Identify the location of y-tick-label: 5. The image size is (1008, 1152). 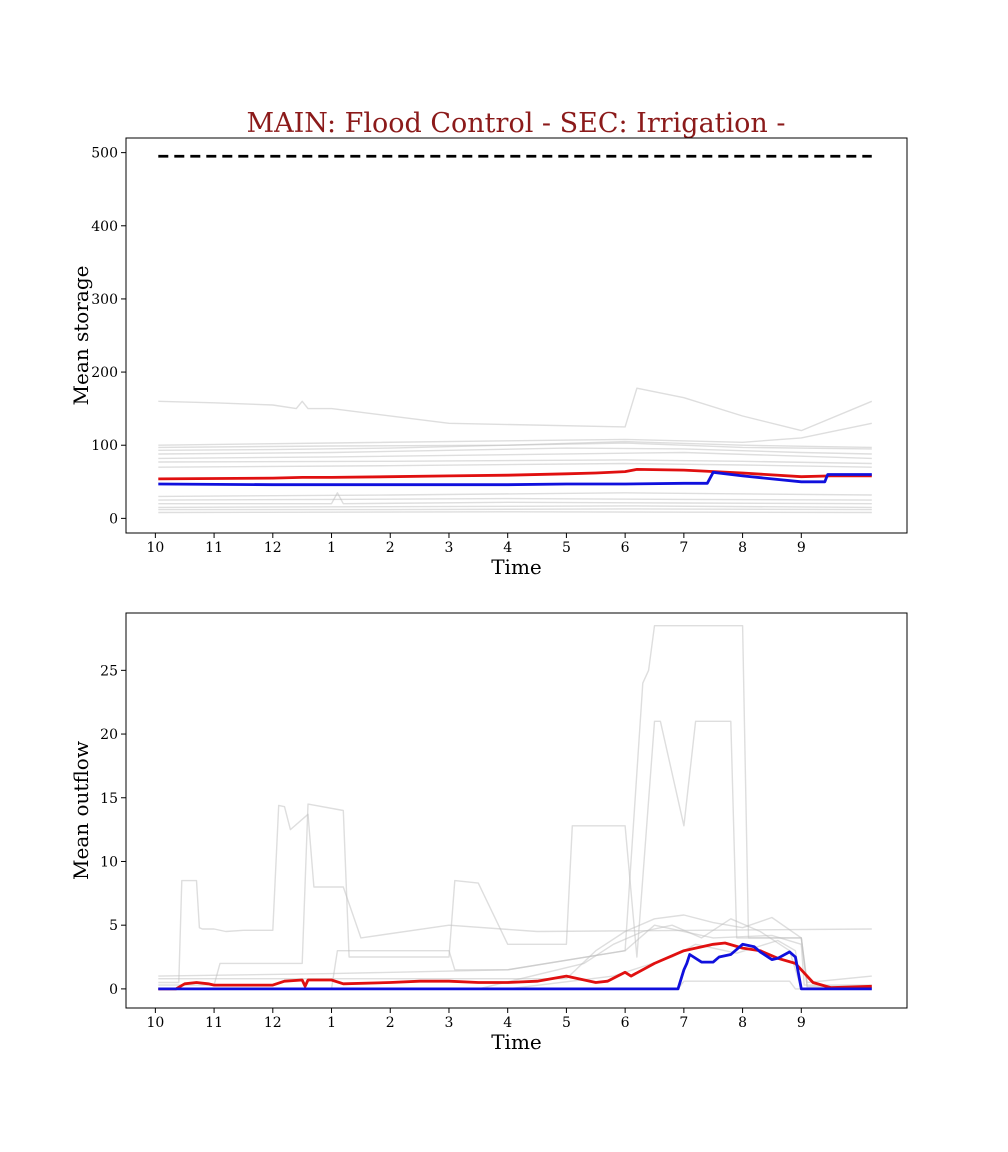
(113, 926).